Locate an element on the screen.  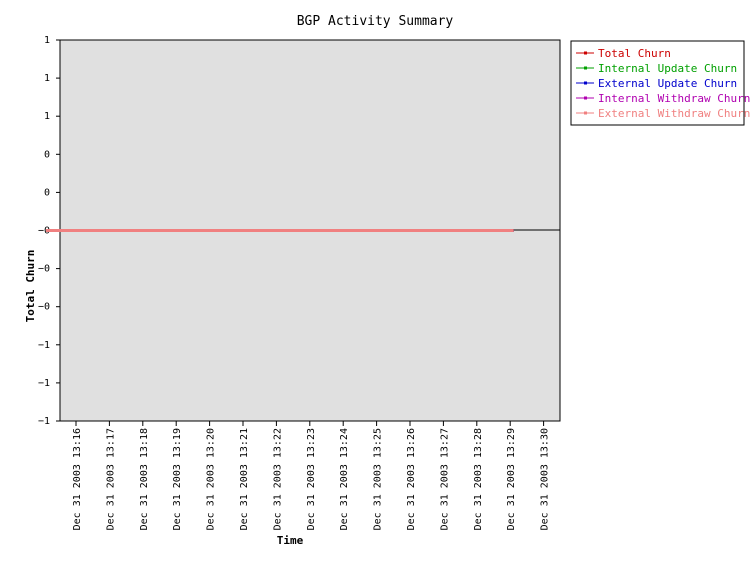
legend-label: External Withdraw Churn is located at coordinates (674, 113).